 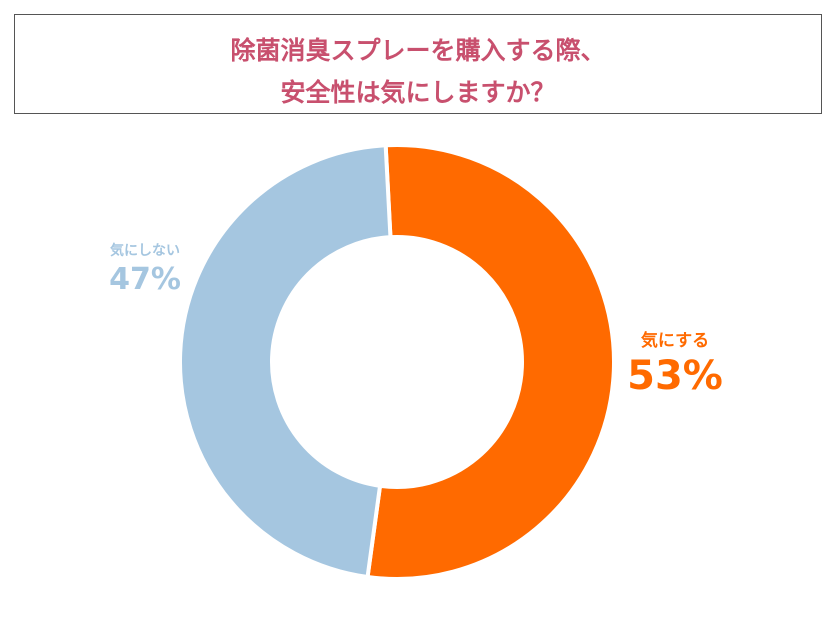 I want to click on label-yes: 気にする 53%, so click(x=675, y=362).